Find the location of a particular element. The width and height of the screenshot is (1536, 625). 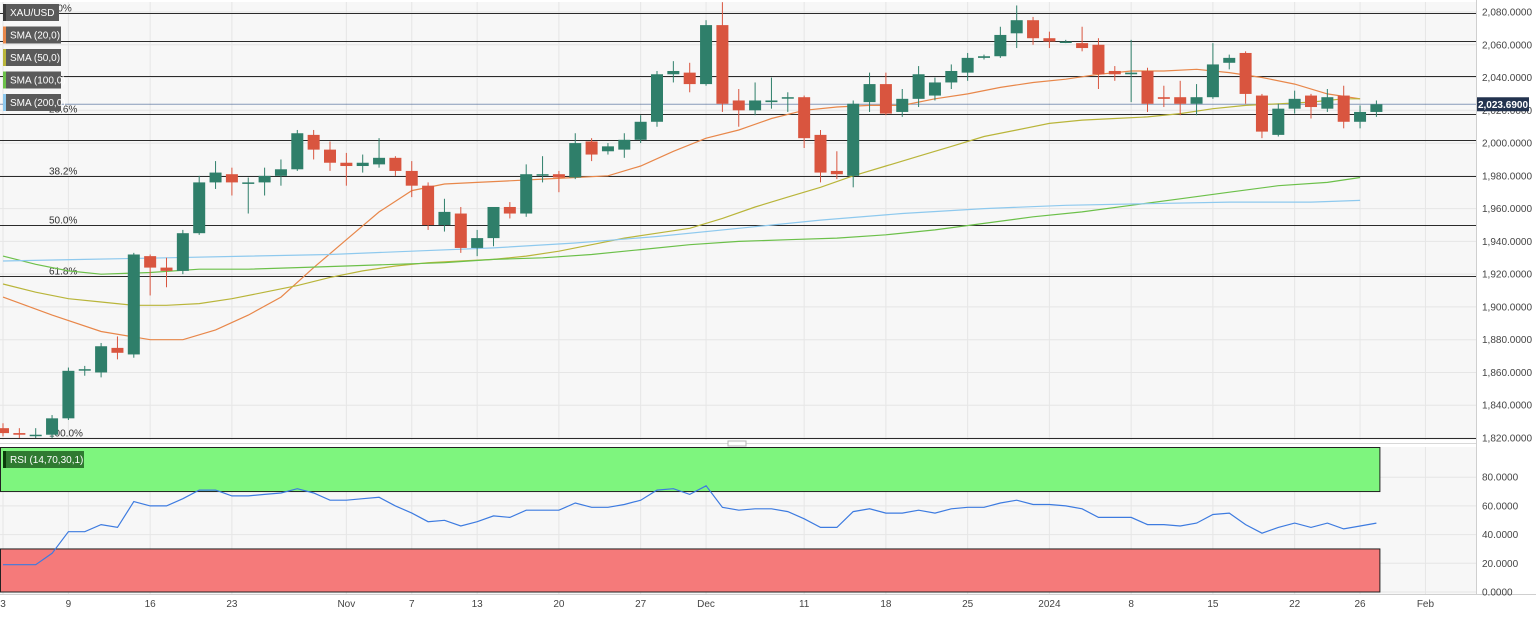

legend-item-3: SMA (50,0) is located at coordinates (32, 57).